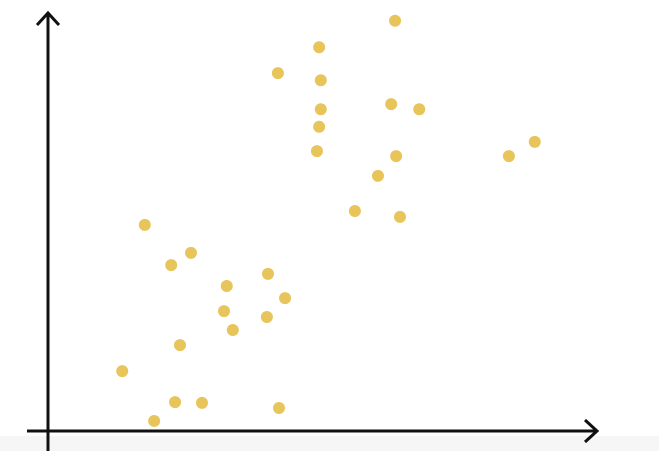  Describe the element at coordinates (329, 443) in the screenshot. I see `bottom-strip` at that location.